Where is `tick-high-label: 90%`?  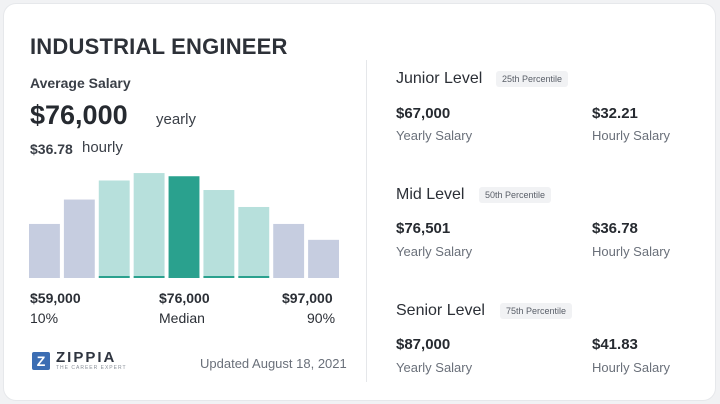 tick-high-label: 90% is located at coordinates (321, 318).